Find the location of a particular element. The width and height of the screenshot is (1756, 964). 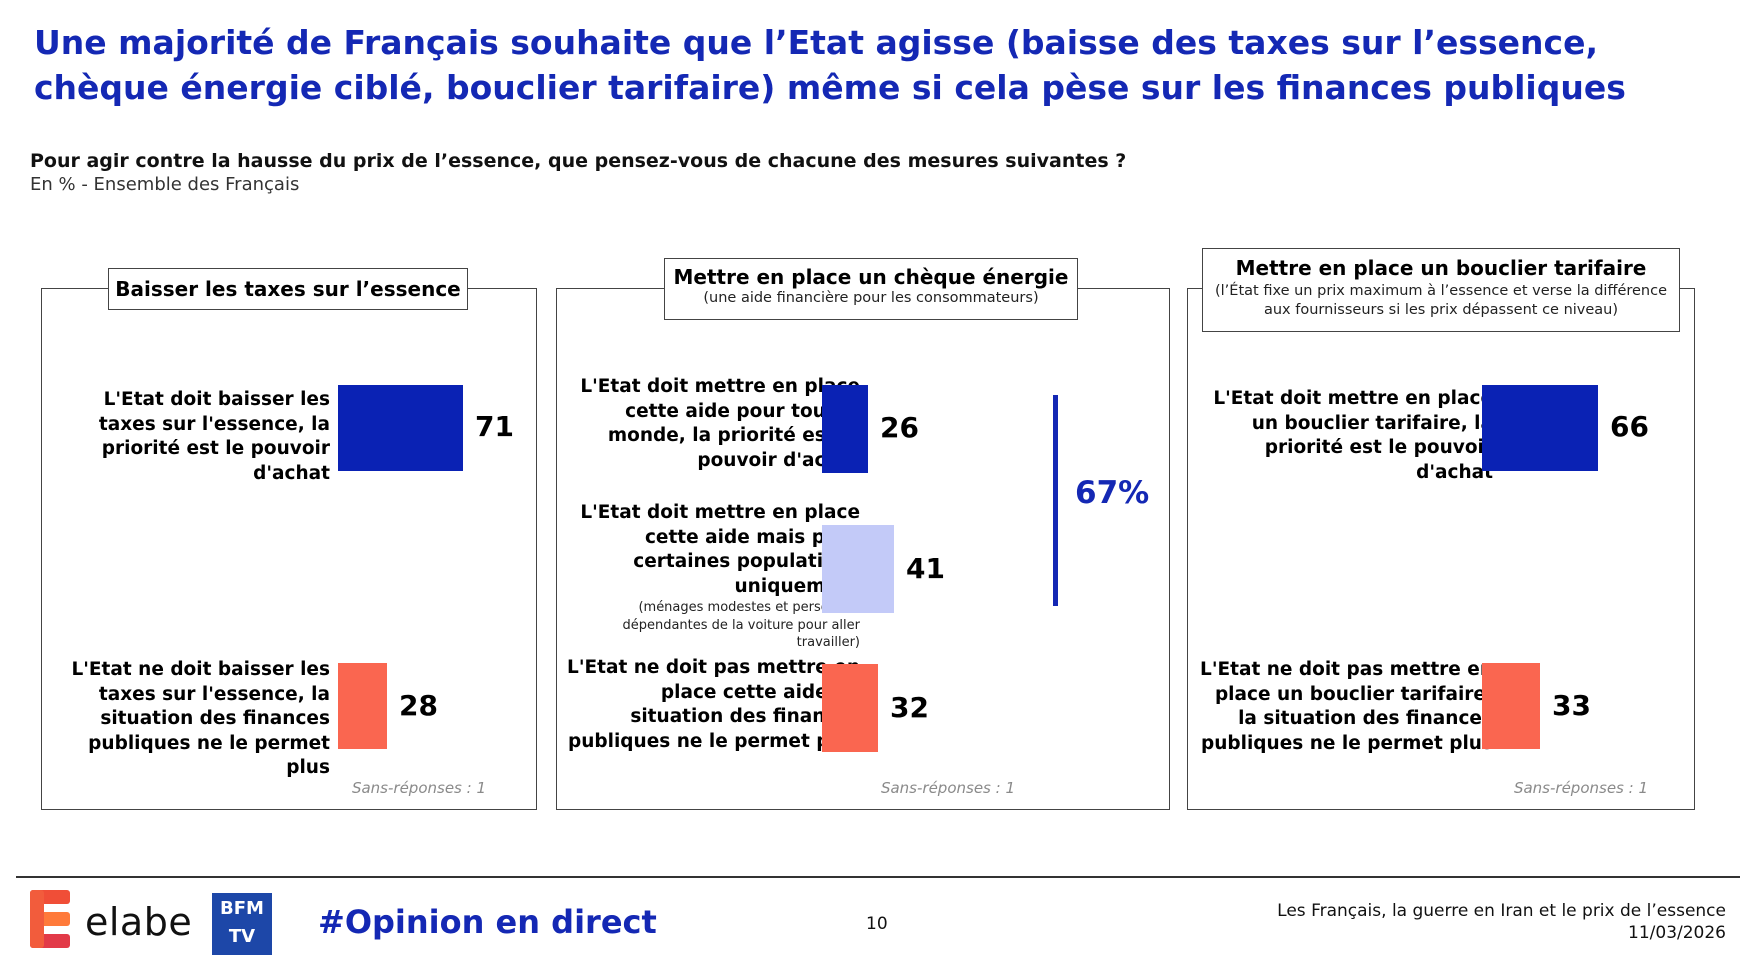

value-label: 71 is located at coordinates (494, 426).